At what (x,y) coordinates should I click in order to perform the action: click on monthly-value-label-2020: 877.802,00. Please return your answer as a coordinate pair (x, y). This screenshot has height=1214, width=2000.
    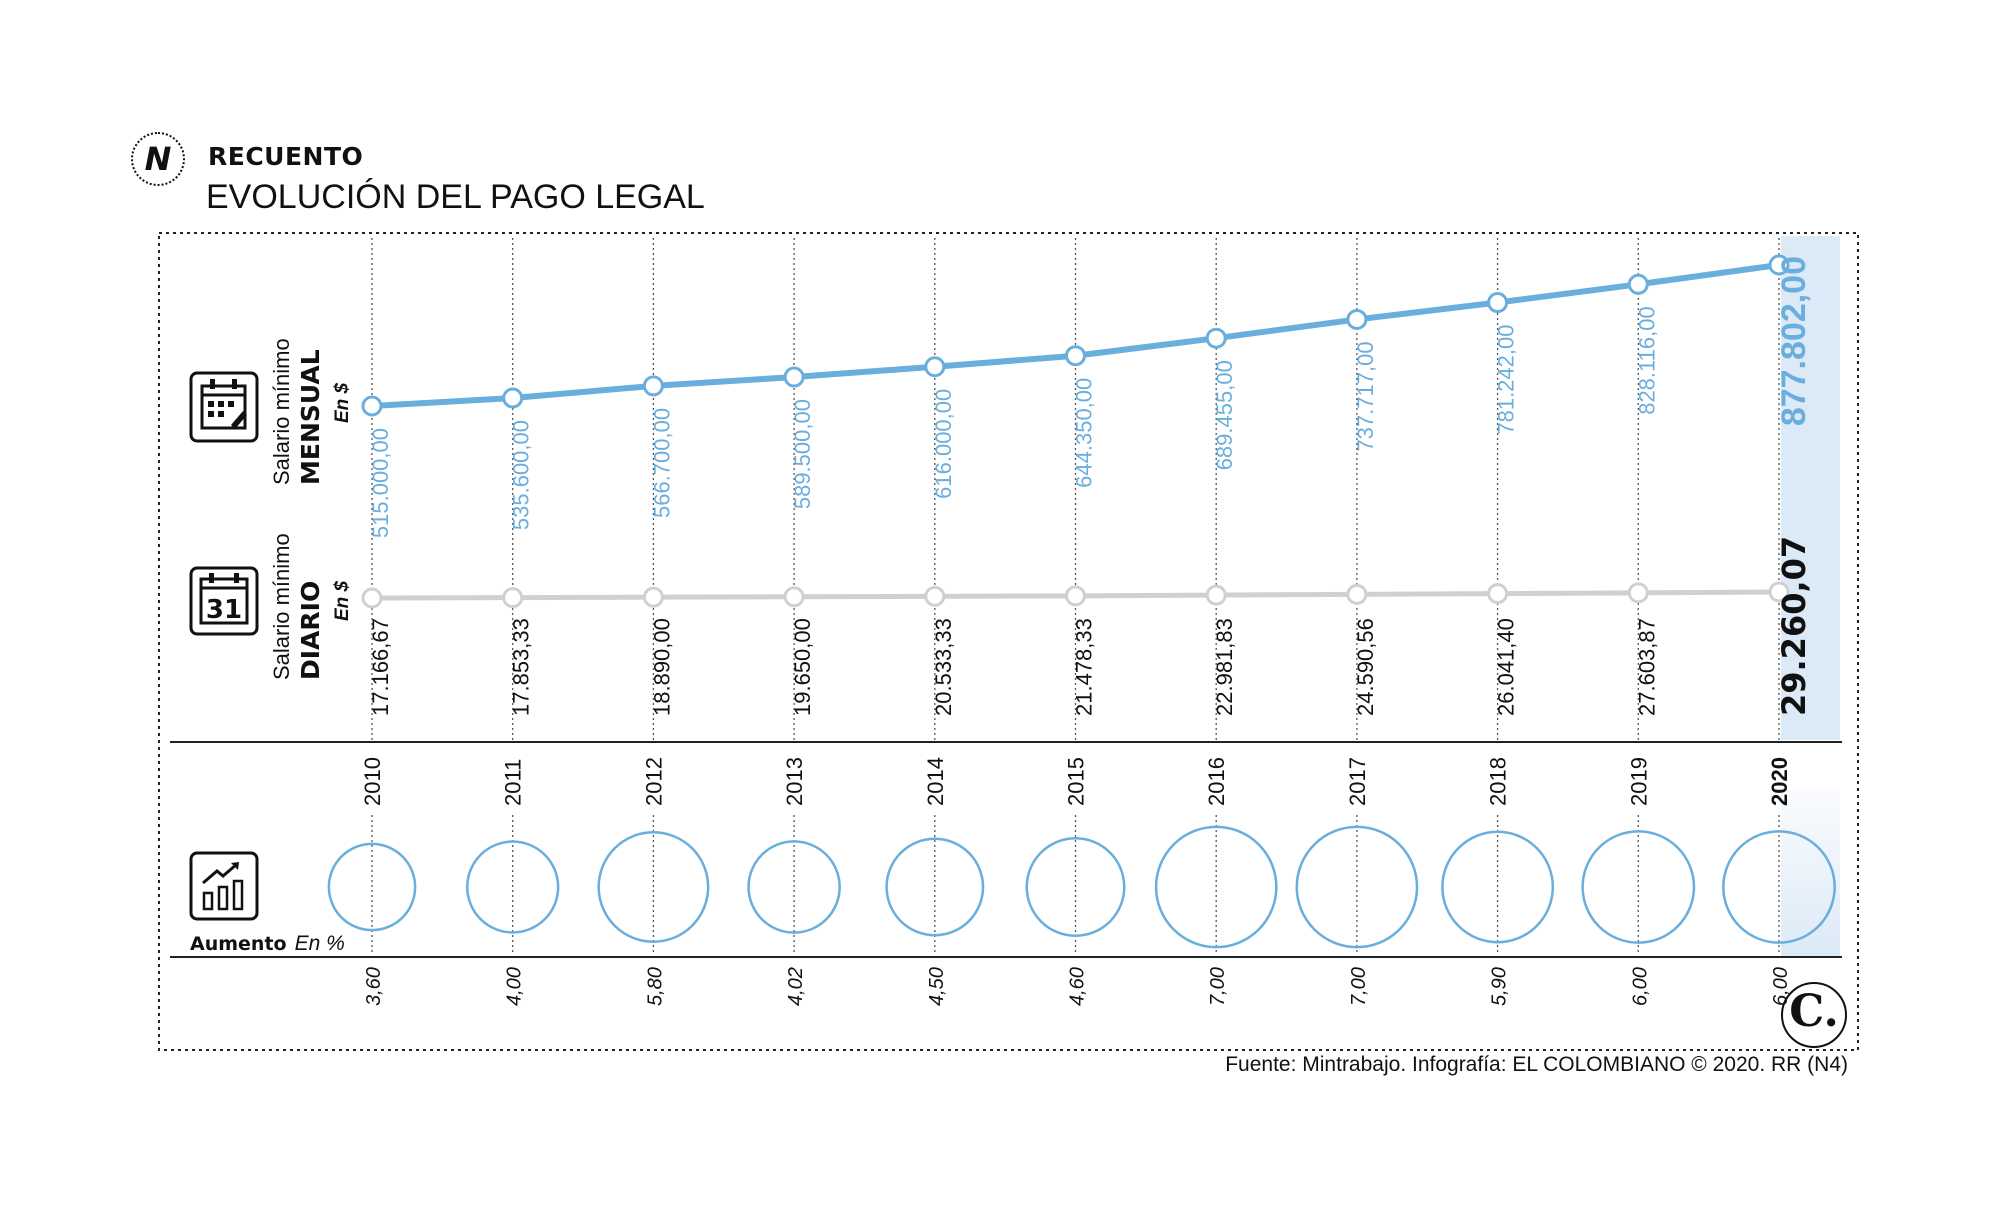
    Looking at the image, I should click on (1794, 341).